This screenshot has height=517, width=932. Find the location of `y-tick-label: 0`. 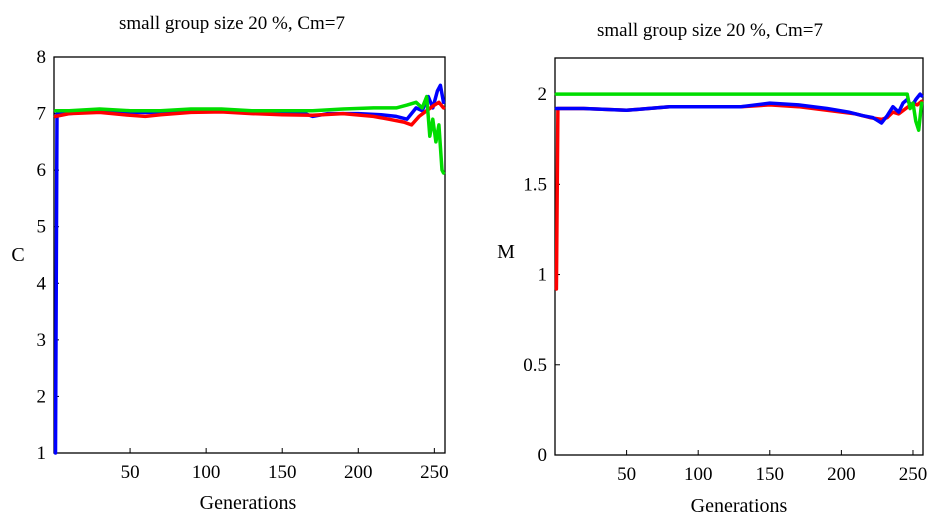

y-tick-label: 0 is located at coordinates (543, 455).